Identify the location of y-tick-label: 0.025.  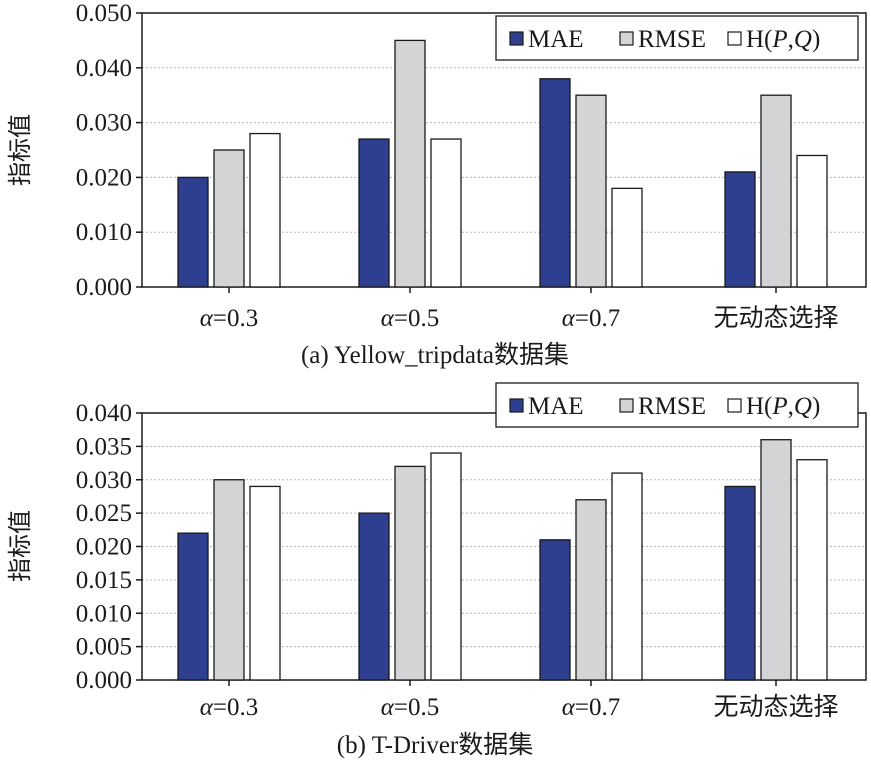
(104, 513).